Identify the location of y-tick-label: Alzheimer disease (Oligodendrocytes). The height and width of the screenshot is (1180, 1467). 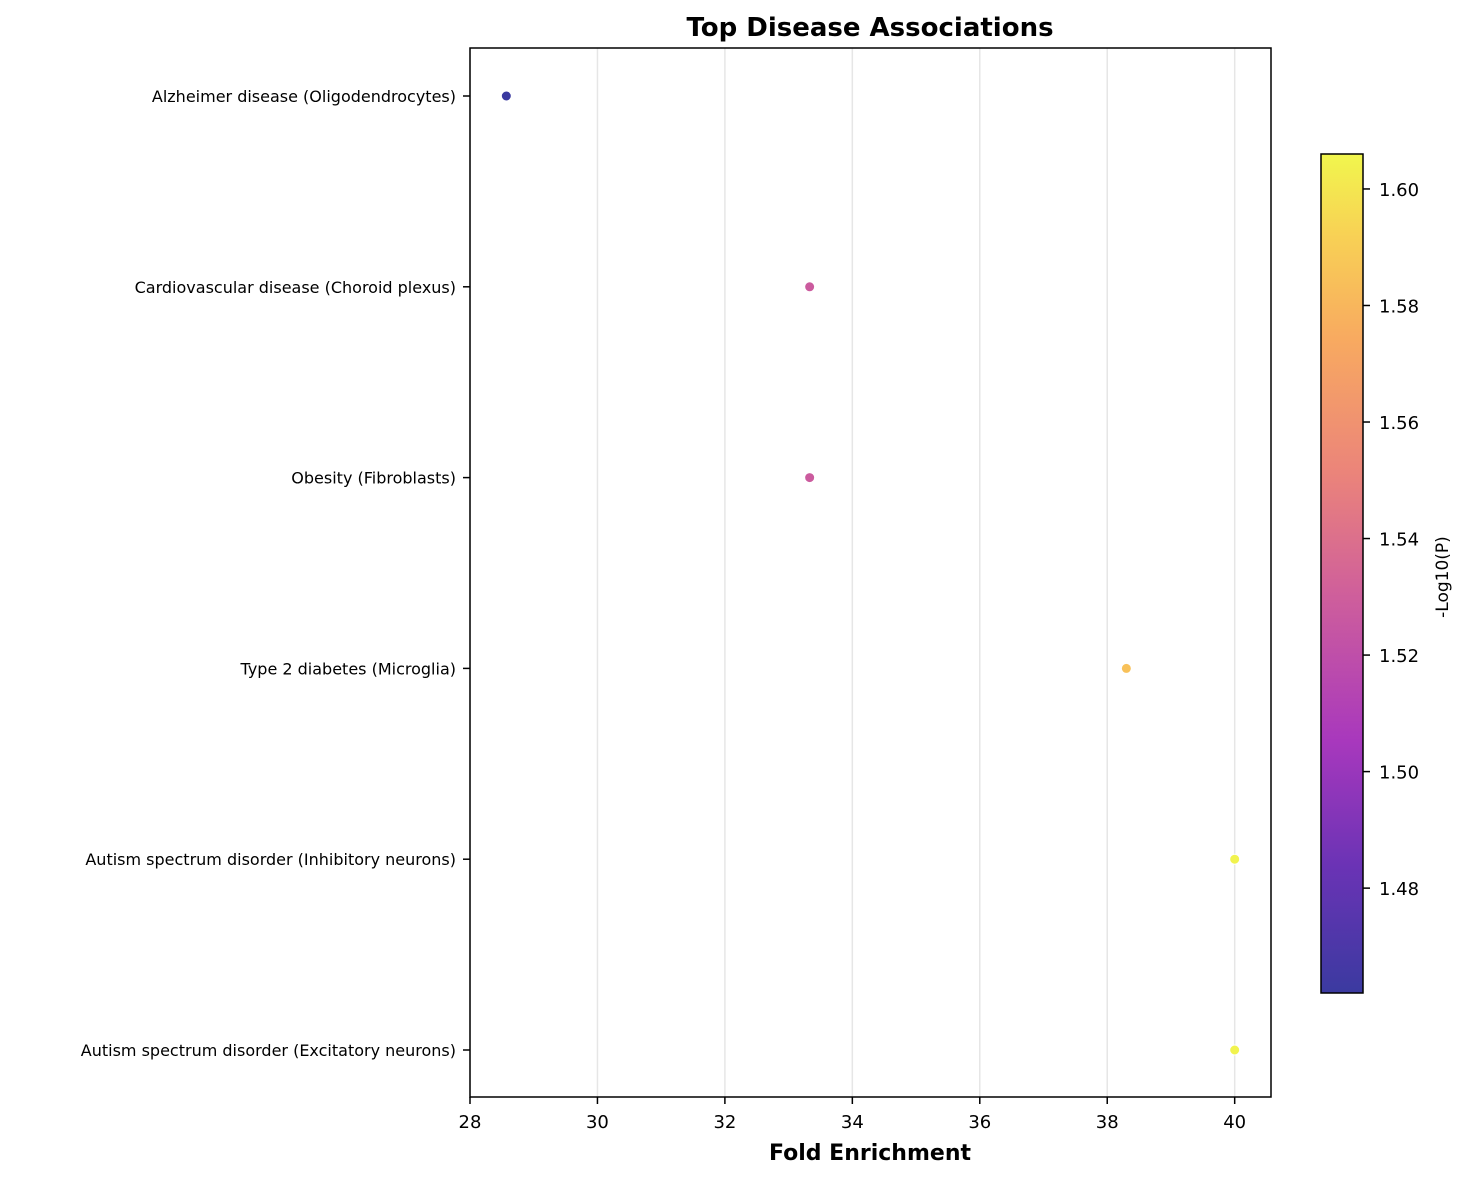
(304, 96).